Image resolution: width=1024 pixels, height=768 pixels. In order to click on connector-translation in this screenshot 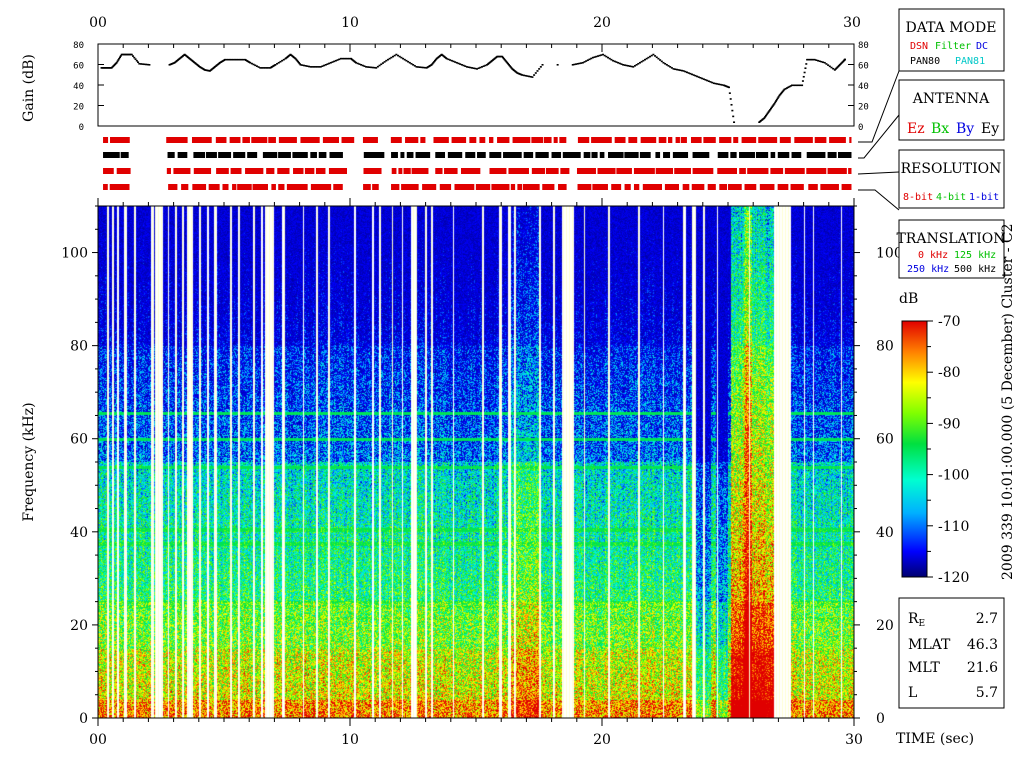, I will do `click(879, 200)`.